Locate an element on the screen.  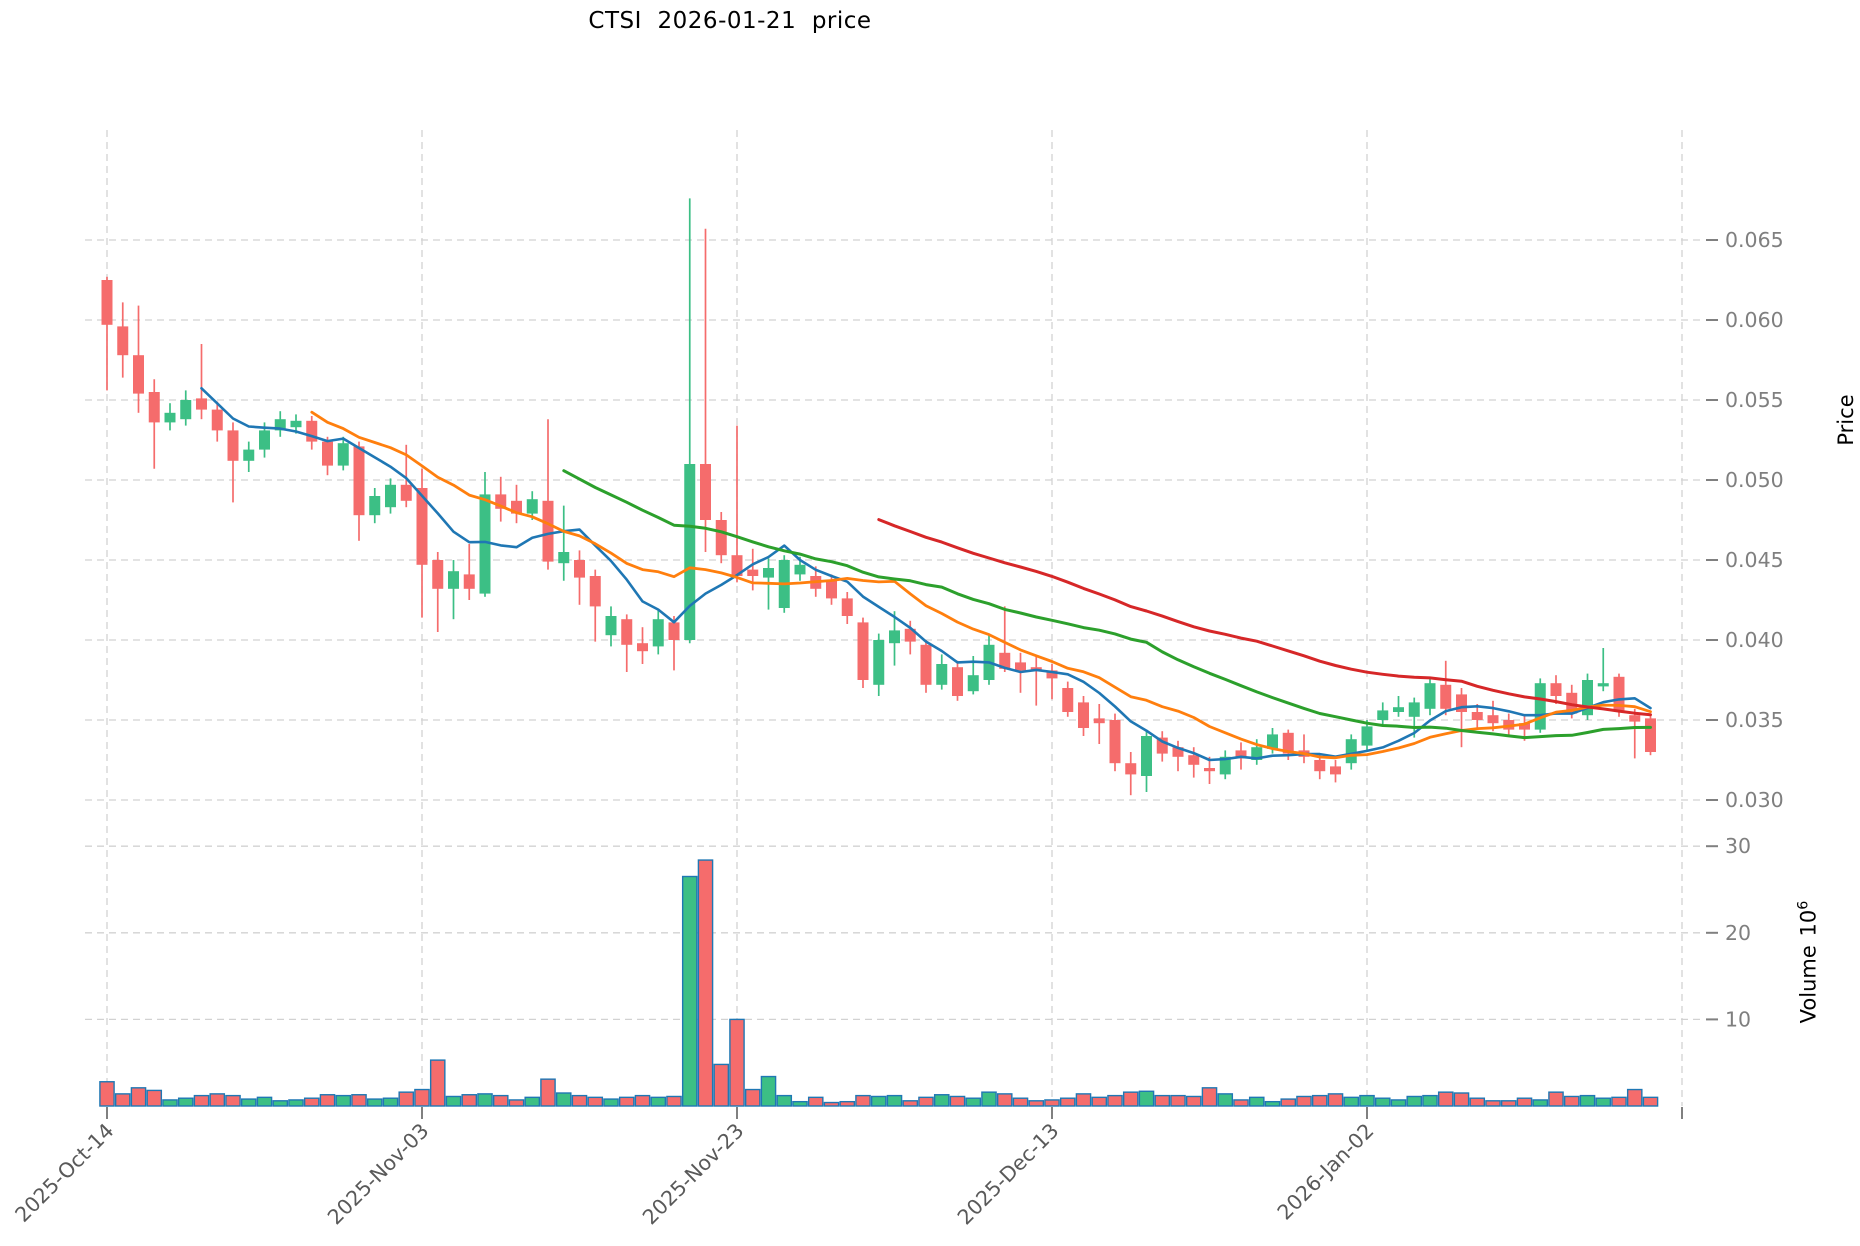
price-tick-label: 0.030 is located at coordinates (1754, 800).